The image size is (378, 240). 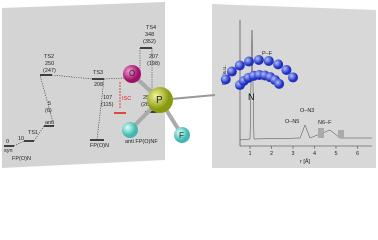 What do you see at coordinates (293, 154) in the screenshot?
I see `x-tick-label: 3` at bounding box center [293, 154].